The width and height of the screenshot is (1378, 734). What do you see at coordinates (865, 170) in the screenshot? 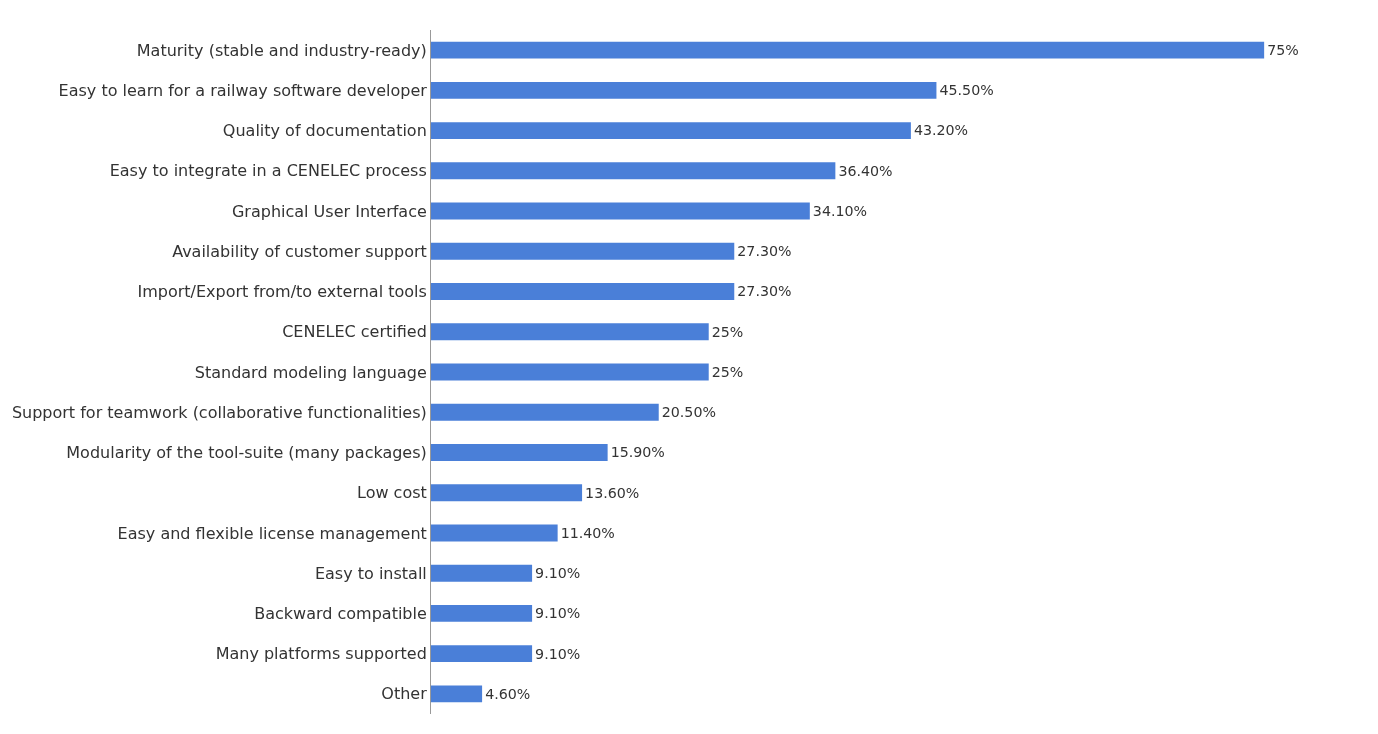
I see `data-label: 36.40%` at bounding box center [865, 170].